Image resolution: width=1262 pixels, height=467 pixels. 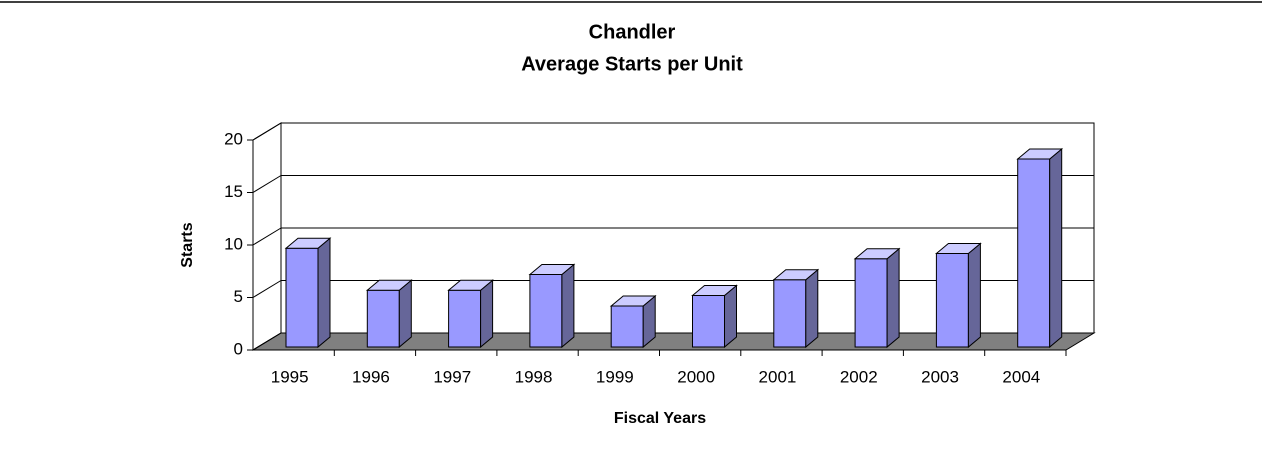 I want to click on x-tick-label: 1996, so click(x=371, y=376).